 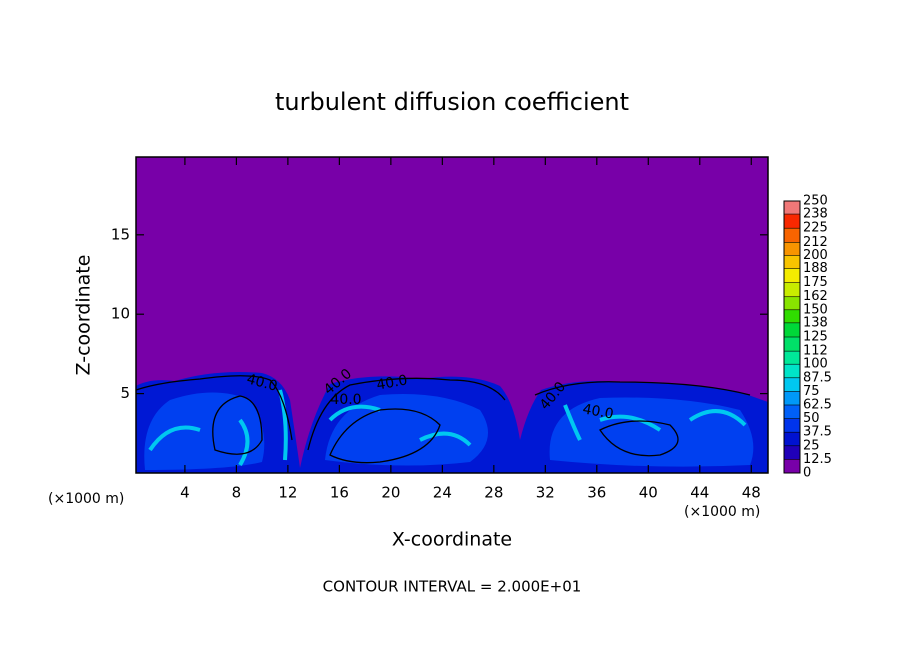 I want to click on colorbar-label: 75, so click(x=811, y=391).